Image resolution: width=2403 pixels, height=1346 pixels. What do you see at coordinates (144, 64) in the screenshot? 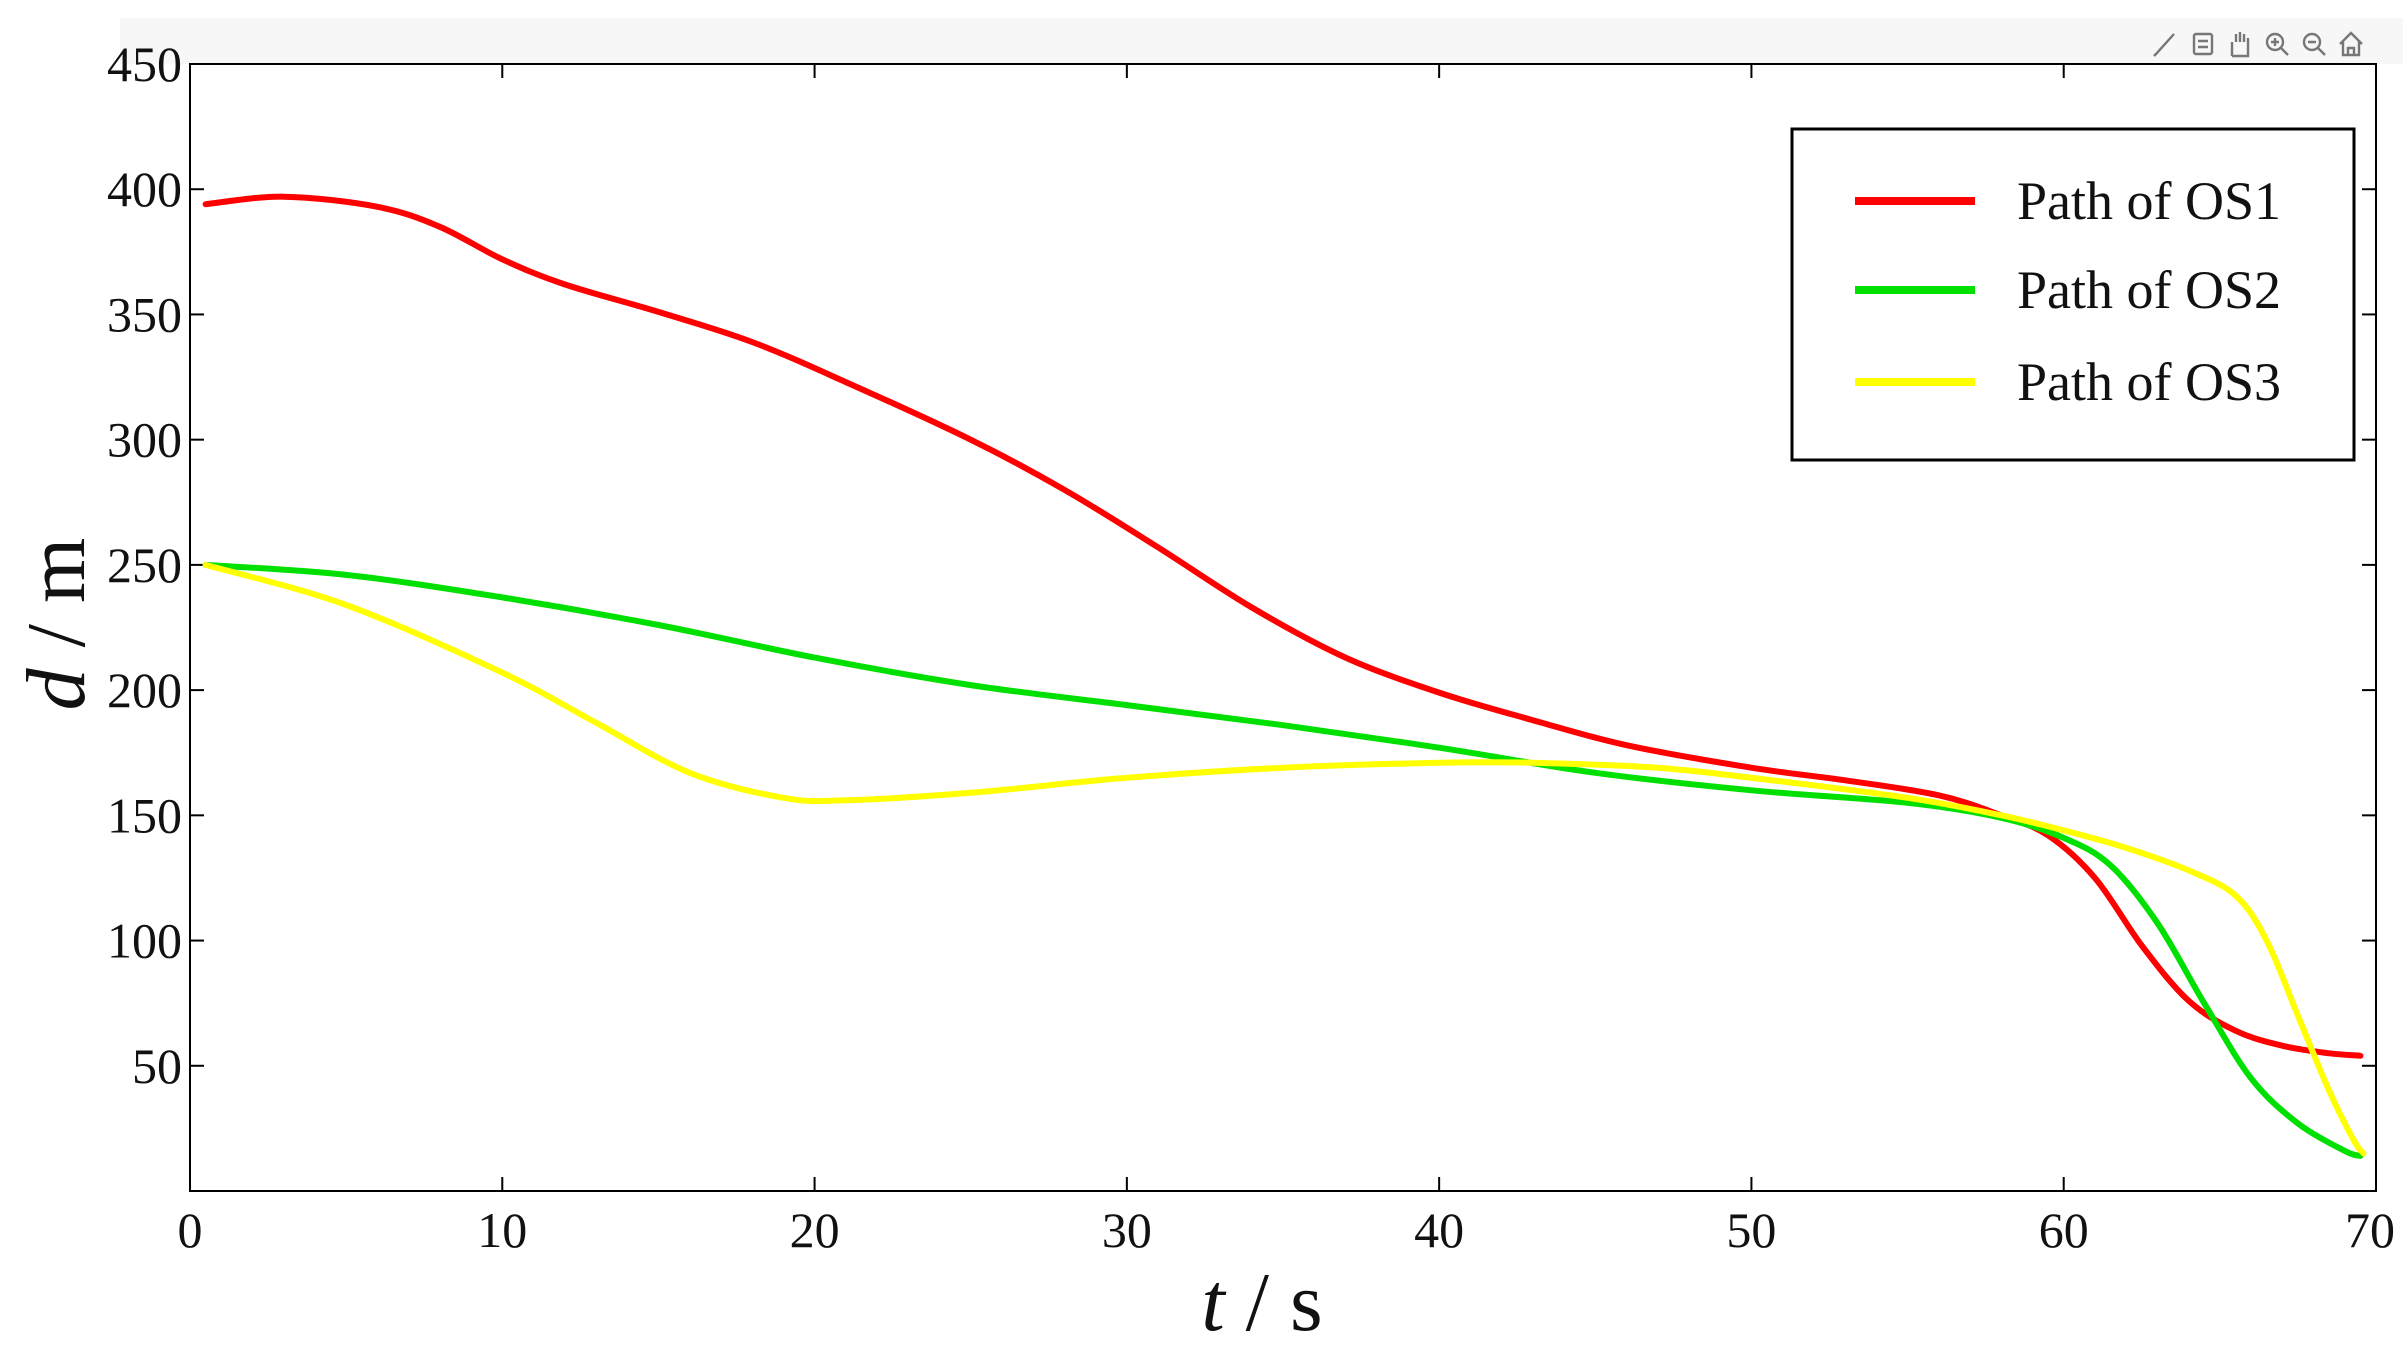
I see `y-tick-label: 450` at bounding box center [144, 64].